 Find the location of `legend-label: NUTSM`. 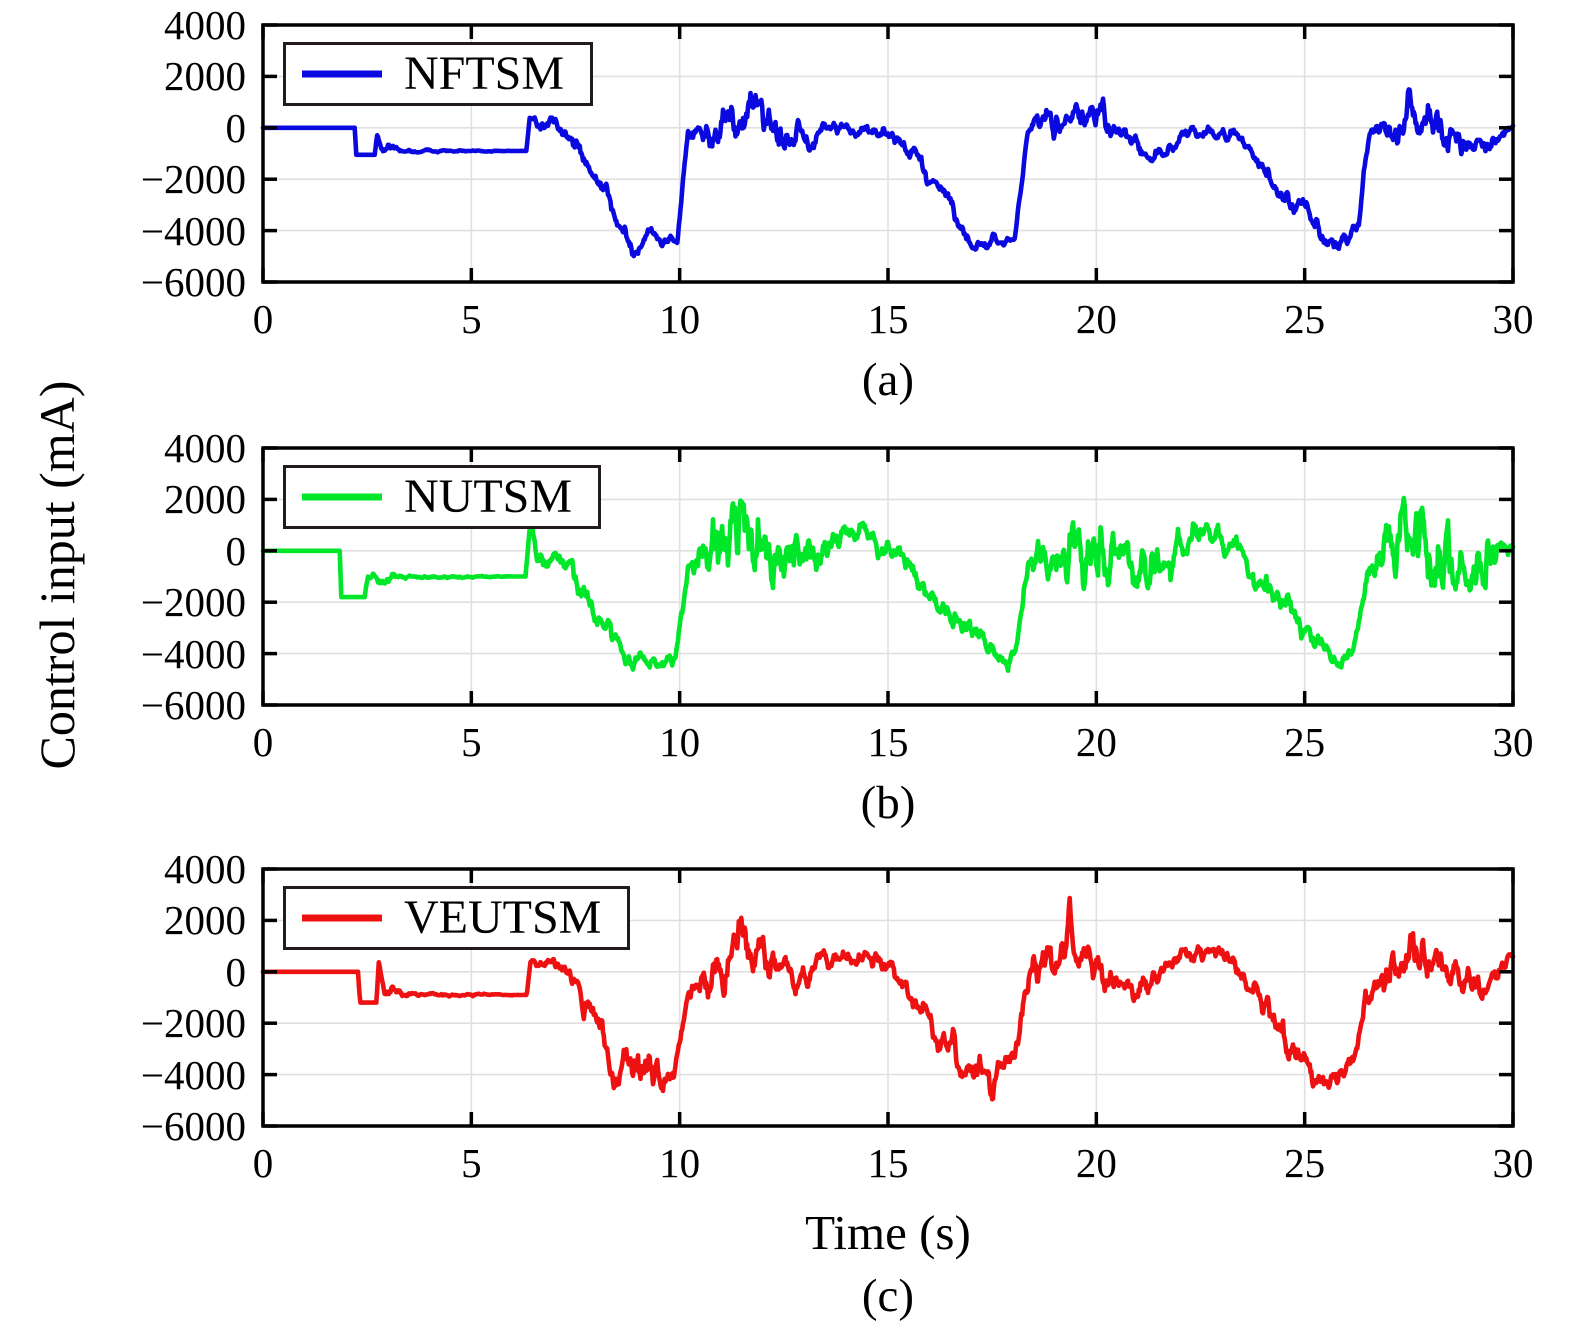

legend-label: NUTSM is located at coordinates (488, 496).